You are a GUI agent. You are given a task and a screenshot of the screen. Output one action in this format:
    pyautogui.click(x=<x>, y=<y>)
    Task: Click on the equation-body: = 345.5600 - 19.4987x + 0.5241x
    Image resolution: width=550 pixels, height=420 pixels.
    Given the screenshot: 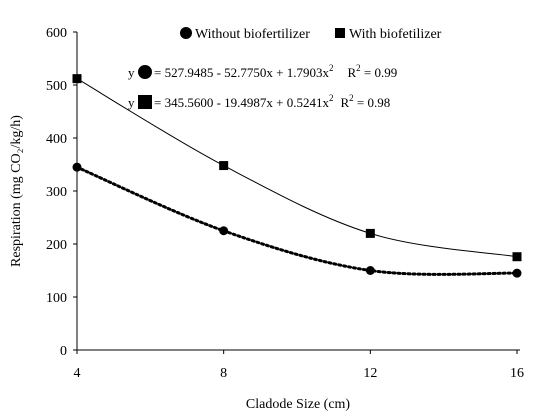 What is the action you would take?
    pyautogui.click(x=241, y=102)
    